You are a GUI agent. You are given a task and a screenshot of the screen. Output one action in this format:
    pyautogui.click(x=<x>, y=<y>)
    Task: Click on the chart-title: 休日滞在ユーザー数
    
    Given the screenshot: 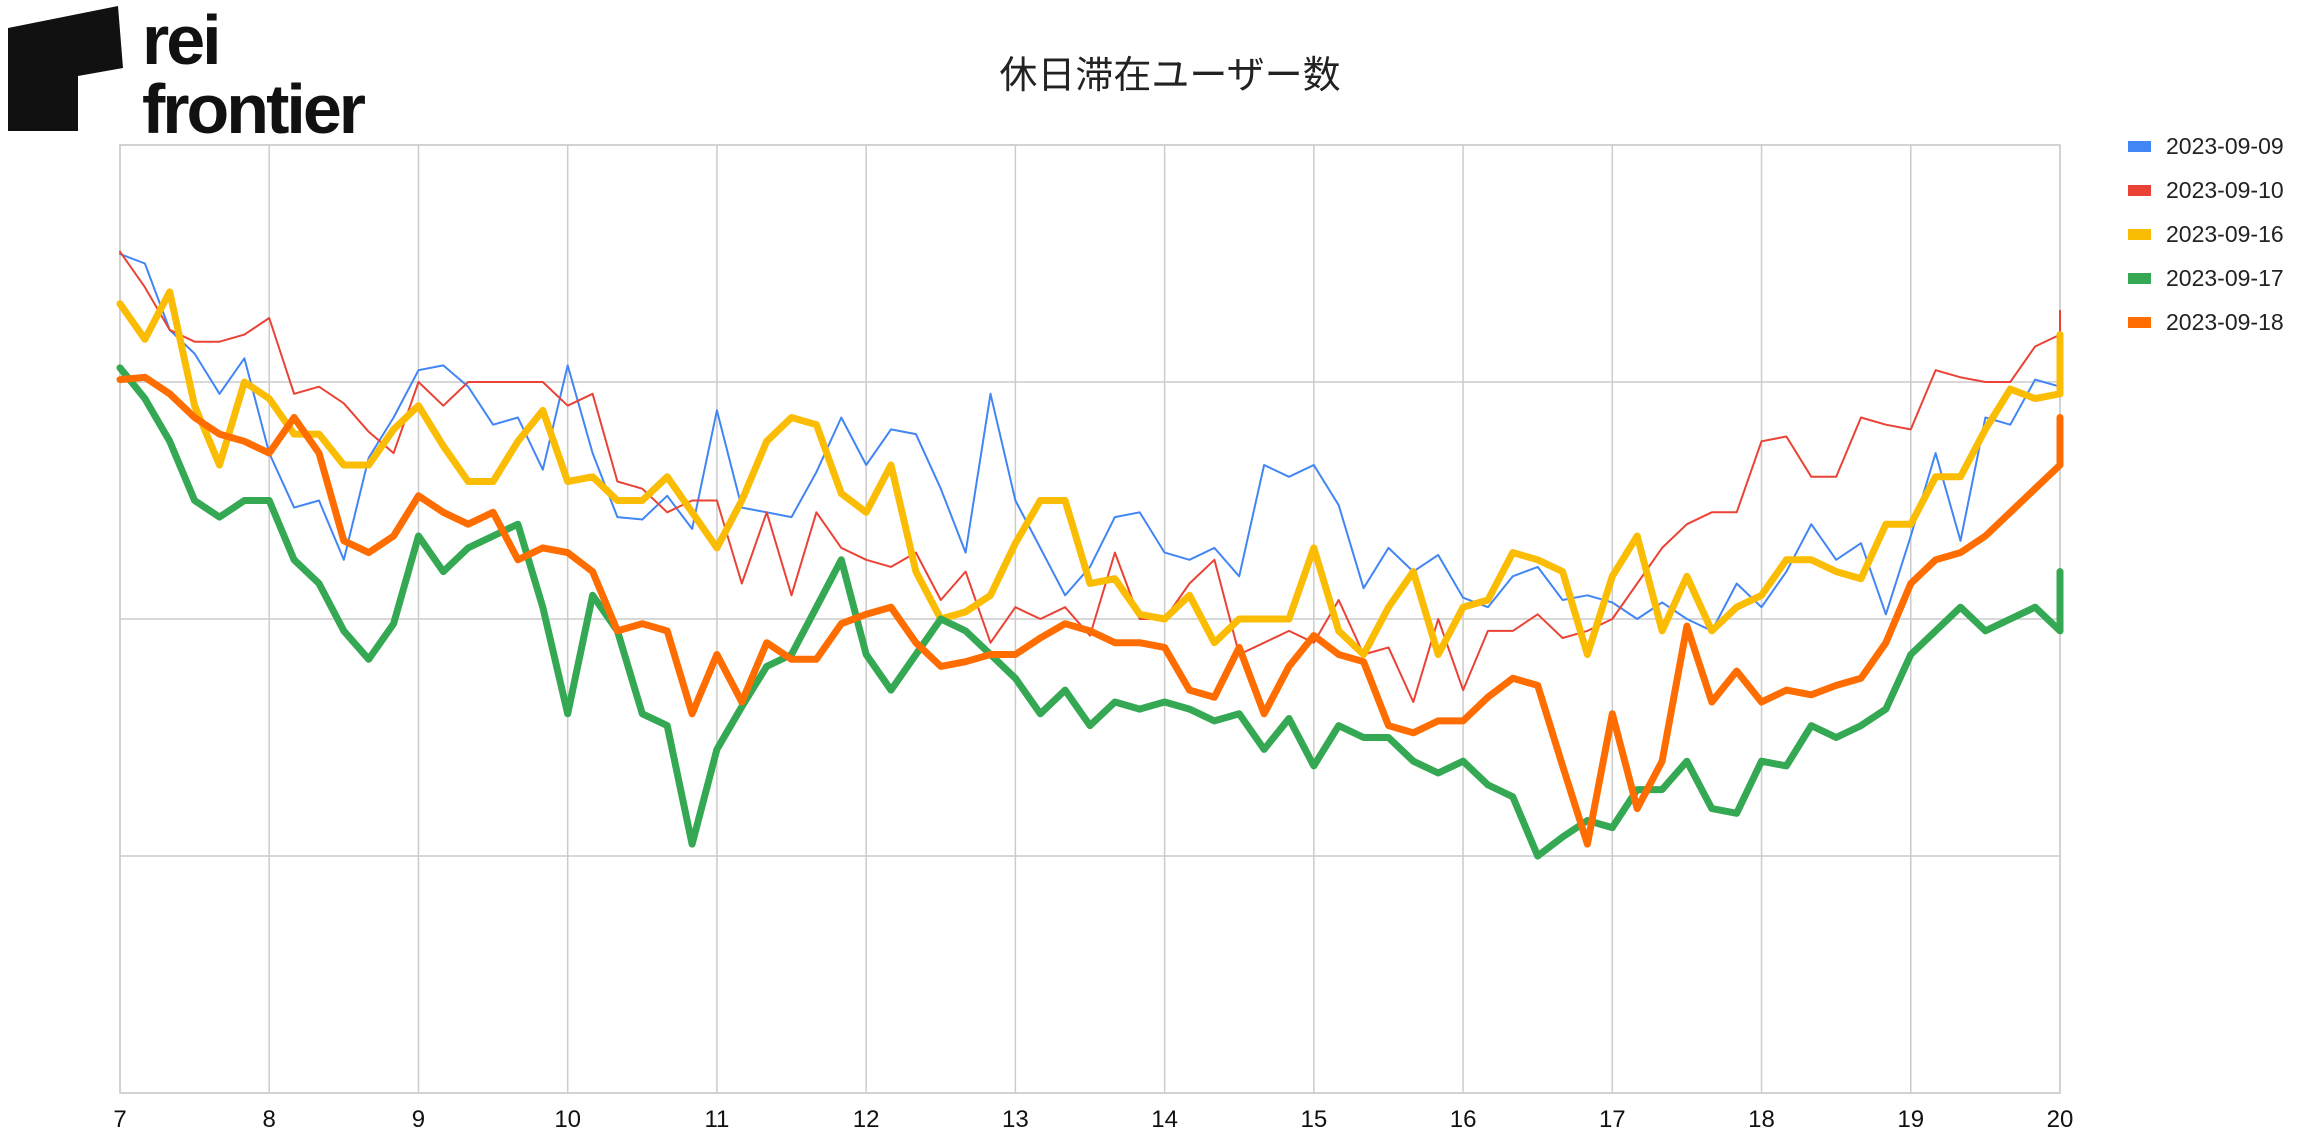 What is the action you would take?
    pyautogui.click(x=1170, y=75)
    